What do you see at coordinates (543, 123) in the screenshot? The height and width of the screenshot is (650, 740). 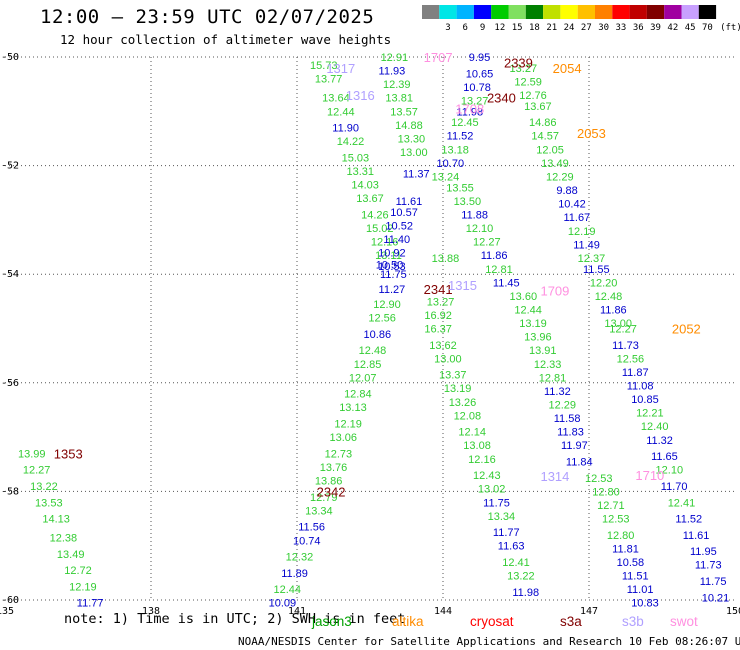 I see `wave-height-value: 14.86` at bounding box center [543, 123].